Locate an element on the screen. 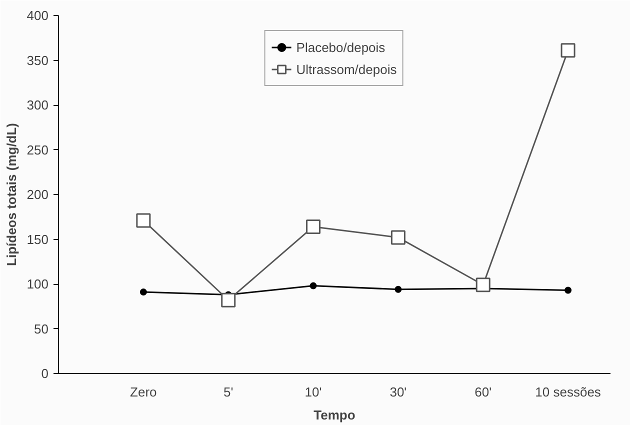 Image resolution: width=635 pixels, height=429 pixels. legend-label: Placebo/depois is located at coordinates (341, 47).